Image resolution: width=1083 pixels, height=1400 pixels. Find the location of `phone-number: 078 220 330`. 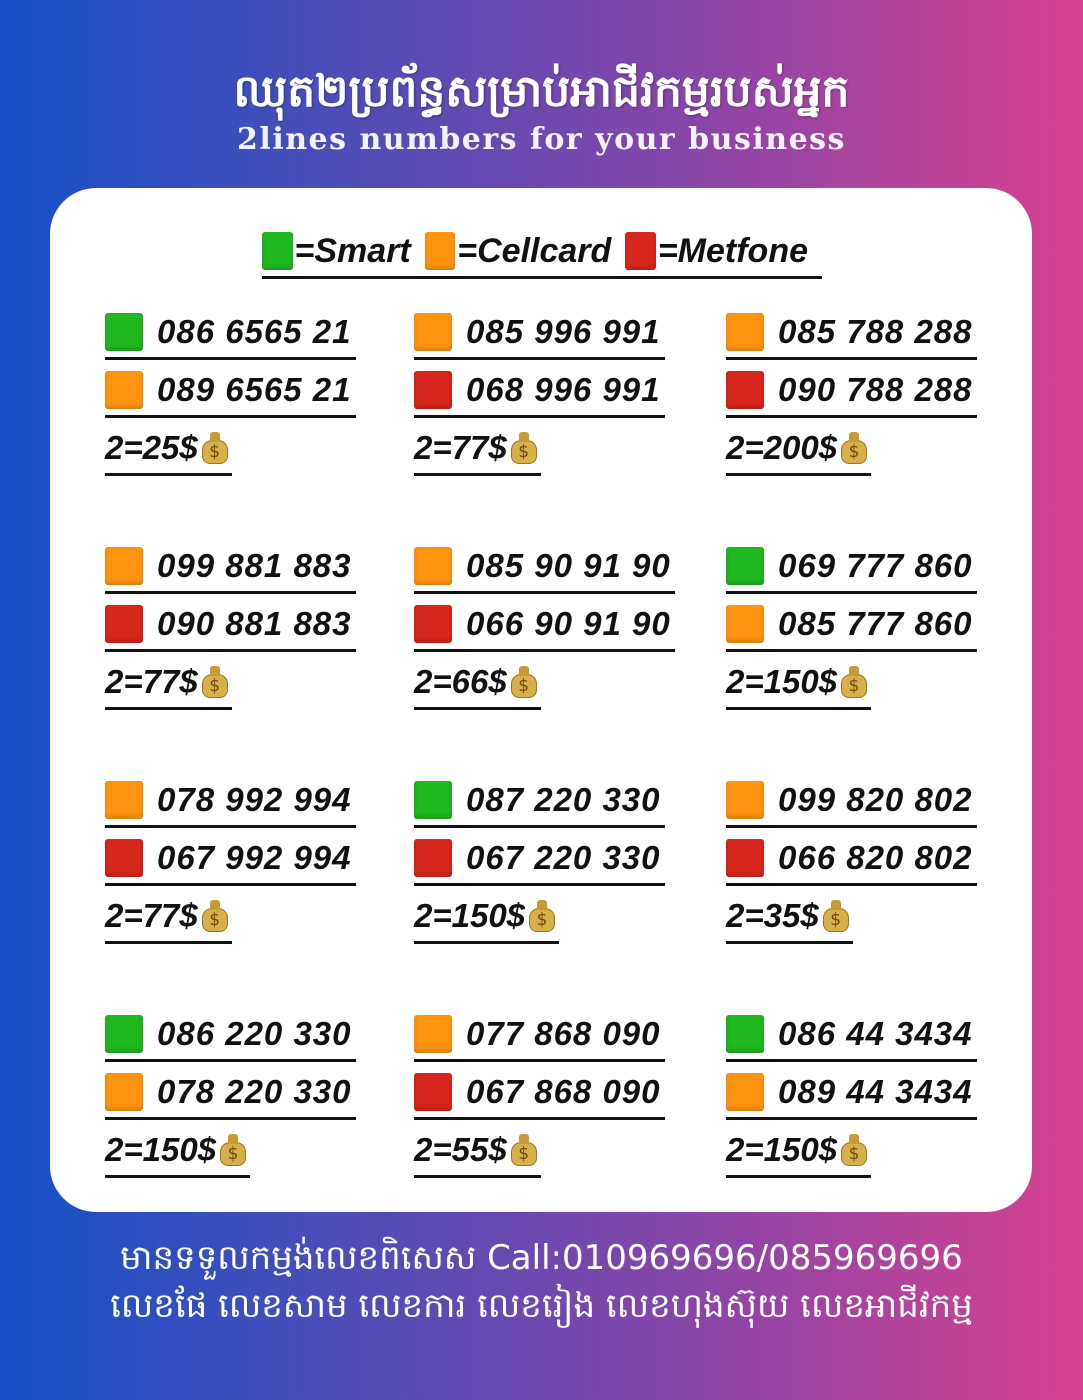

phone-number: 078 220 330 is located at coordinates (254, 1091).